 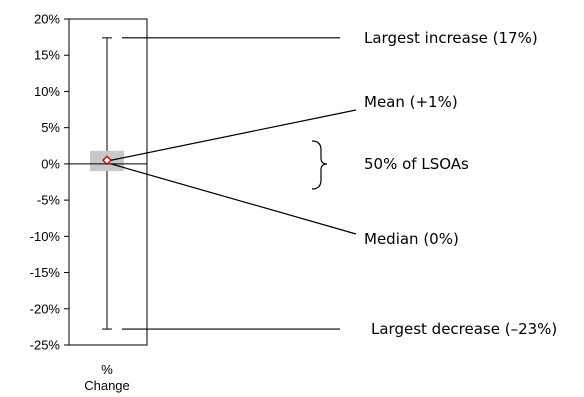 What do you see at coordinates (107, 369) in the screenshot?
I see `x-category-label-line1: %` at bounding box center [107, 369].